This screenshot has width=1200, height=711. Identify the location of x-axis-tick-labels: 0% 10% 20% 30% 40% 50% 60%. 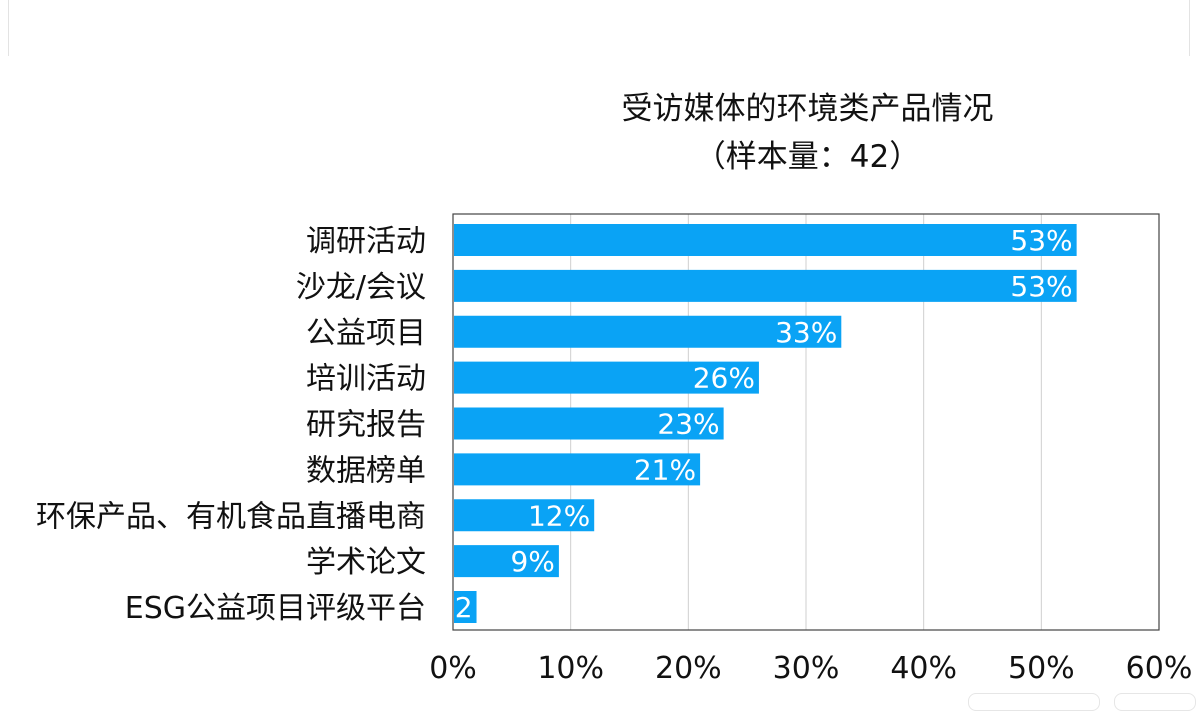
(810, 668).